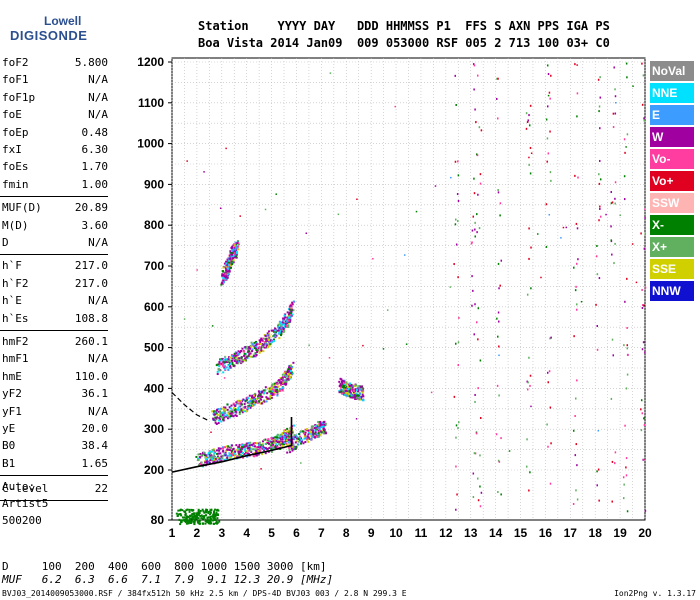  Describe the element at coordinates (12, 149) in the screenshot. I see `param-name: fxI` at that location.